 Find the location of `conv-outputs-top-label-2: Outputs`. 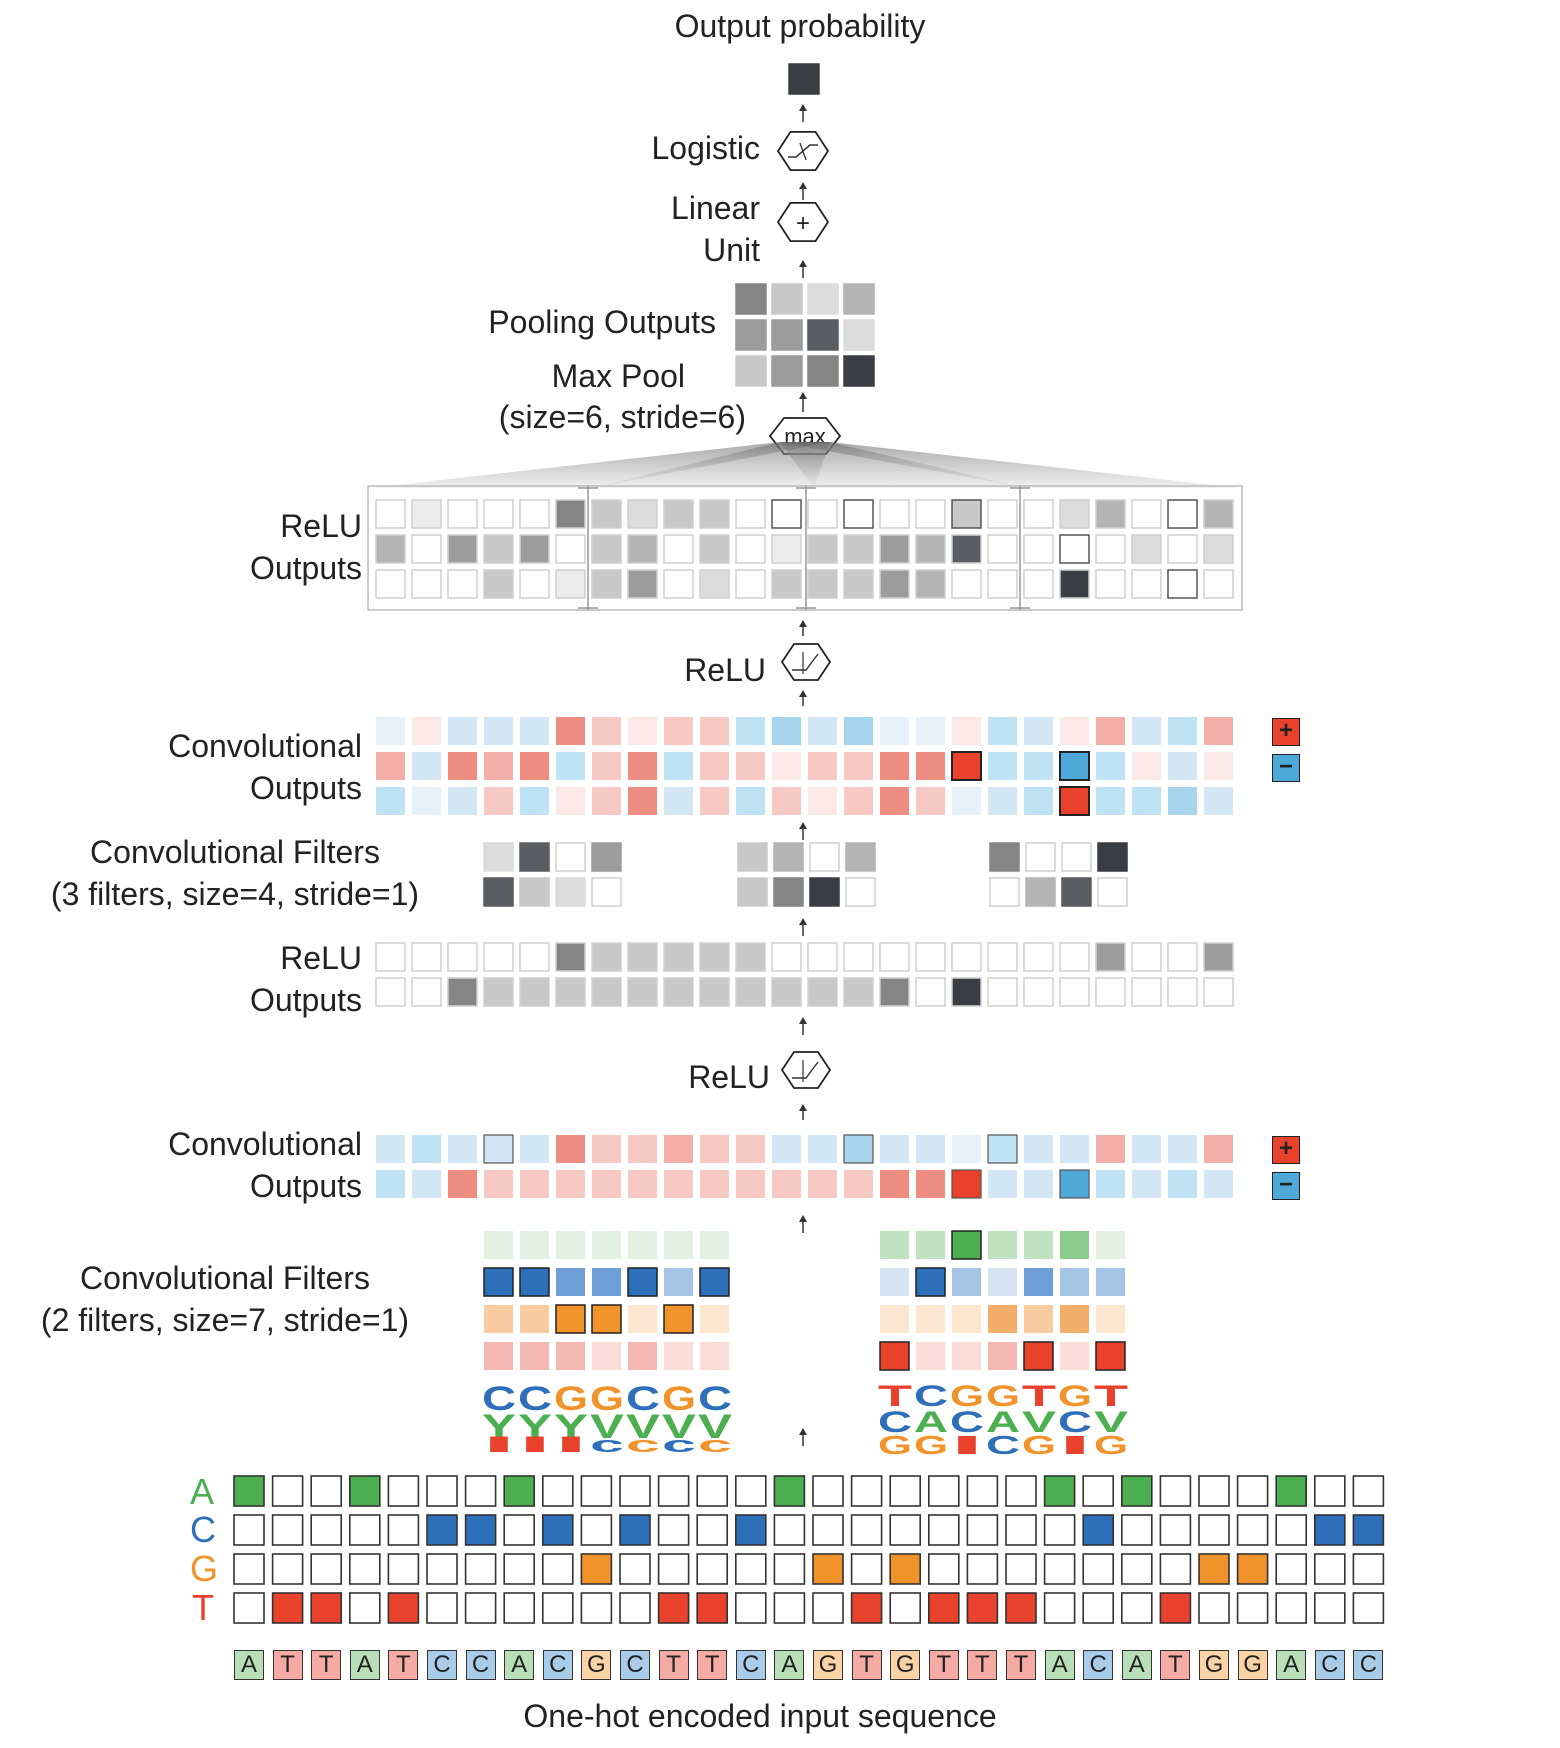

conv-outputs-top-label-2: Outputs is located at coordinates (305, 788).